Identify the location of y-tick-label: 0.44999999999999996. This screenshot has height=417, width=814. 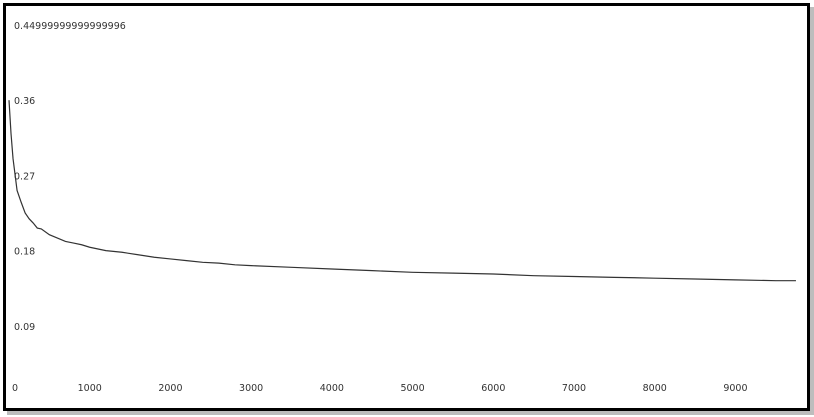
(70, 26).